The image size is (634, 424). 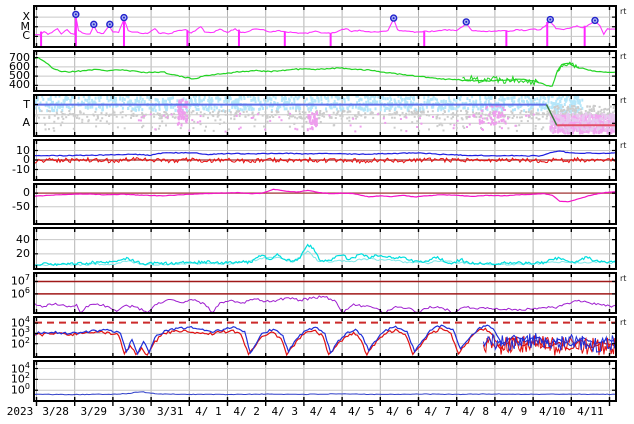 What do you see at coordinates (20, 411) in the screenshot?
I see `x-axis-year-label: 2023` at bounding box center [20, 411].